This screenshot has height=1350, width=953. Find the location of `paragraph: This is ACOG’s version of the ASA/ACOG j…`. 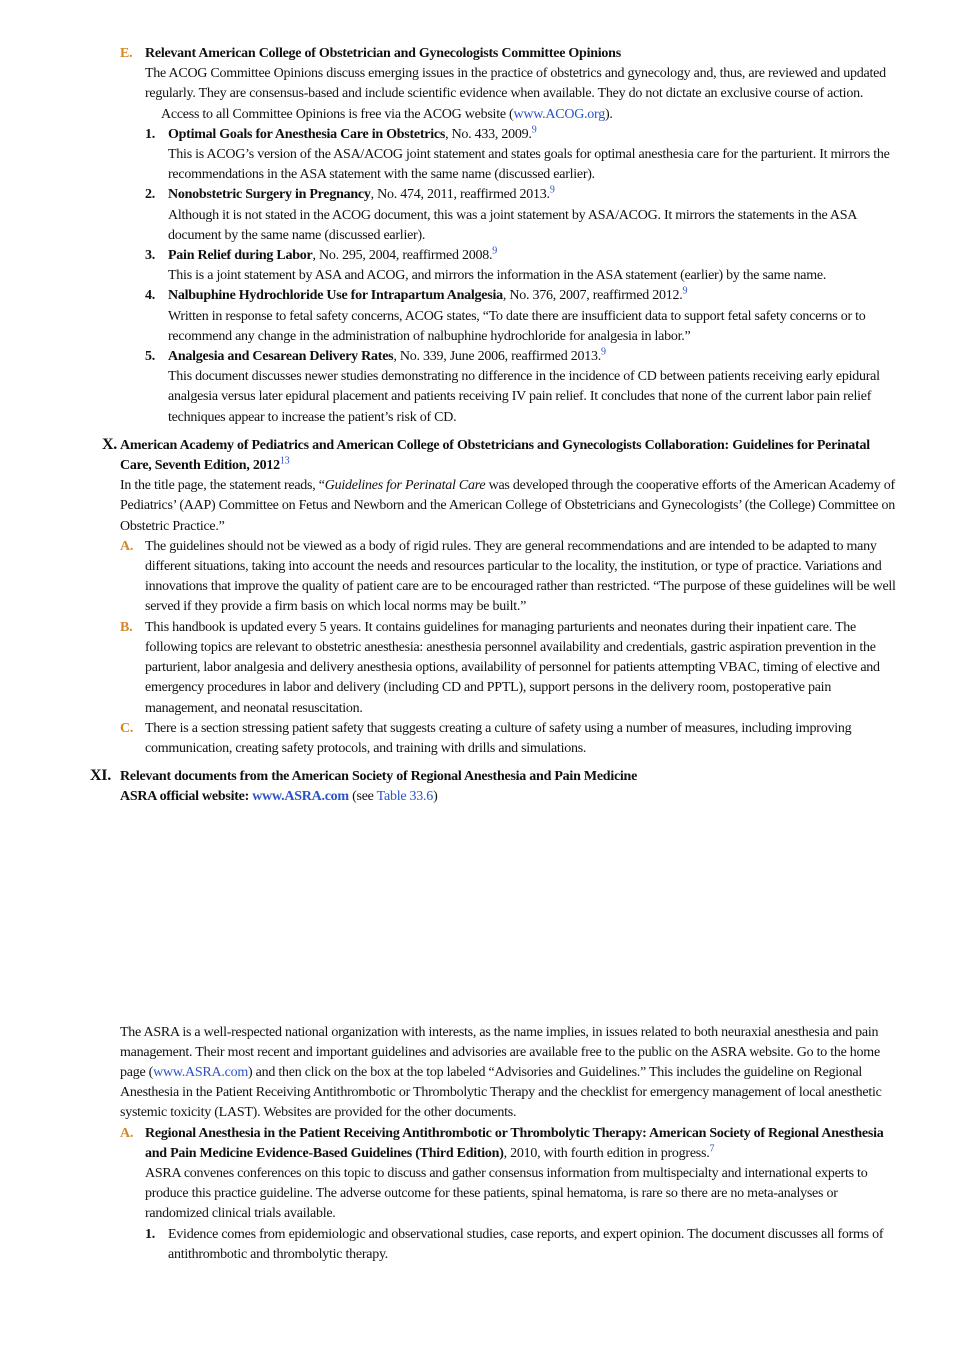

paragraph: This is ACOG’s version of the ASA/ACOG j… is located at coordinates (529, 165).